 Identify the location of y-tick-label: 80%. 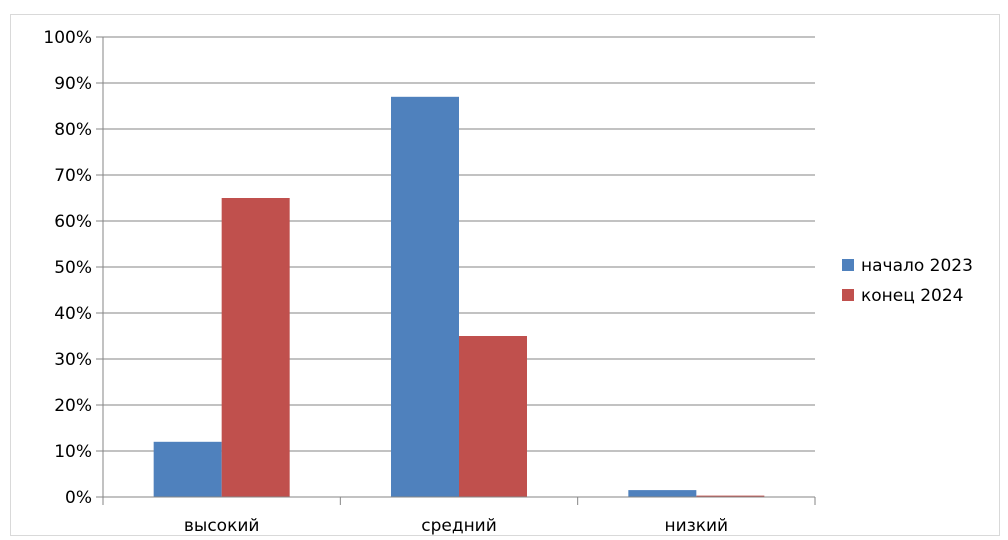
(73, 130).